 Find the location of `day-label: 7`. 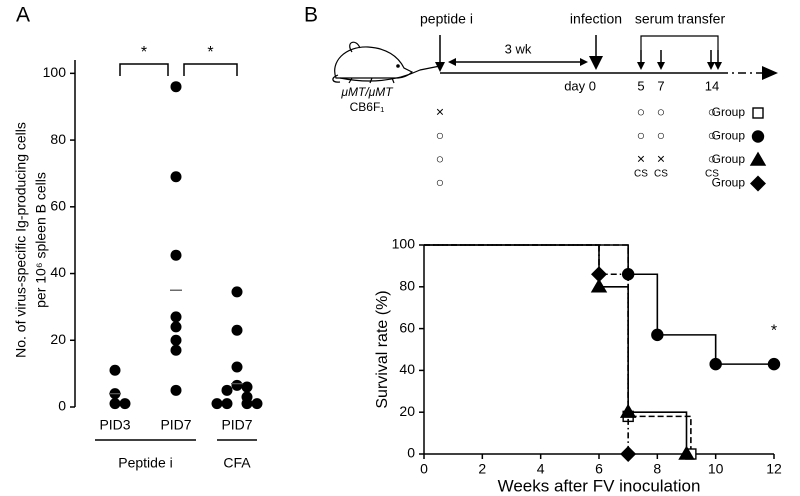

day-label: 7 is located at coordinates (660, 85).